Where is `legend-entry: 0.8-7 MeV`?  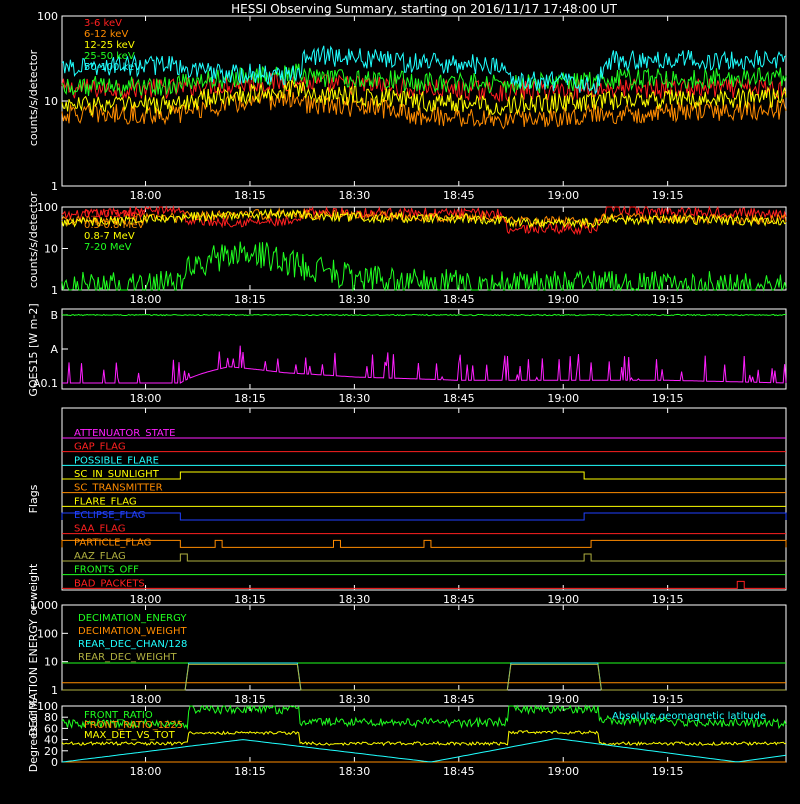 legend-entry: 0.8-7 MeV is located at coordinates (109, 236).